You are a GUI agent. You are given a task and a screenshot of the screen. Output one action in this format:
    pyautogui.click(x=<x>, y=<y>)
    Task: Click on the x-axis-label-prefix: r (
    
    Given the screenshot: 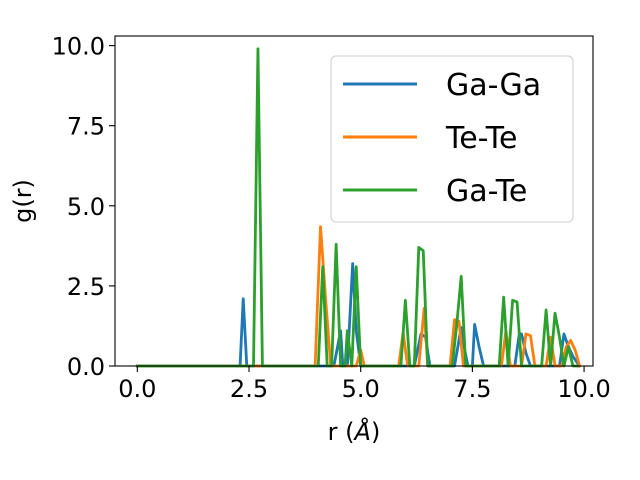 What is the action you would take?
    pyautogui.click(x=341, y=432)
    